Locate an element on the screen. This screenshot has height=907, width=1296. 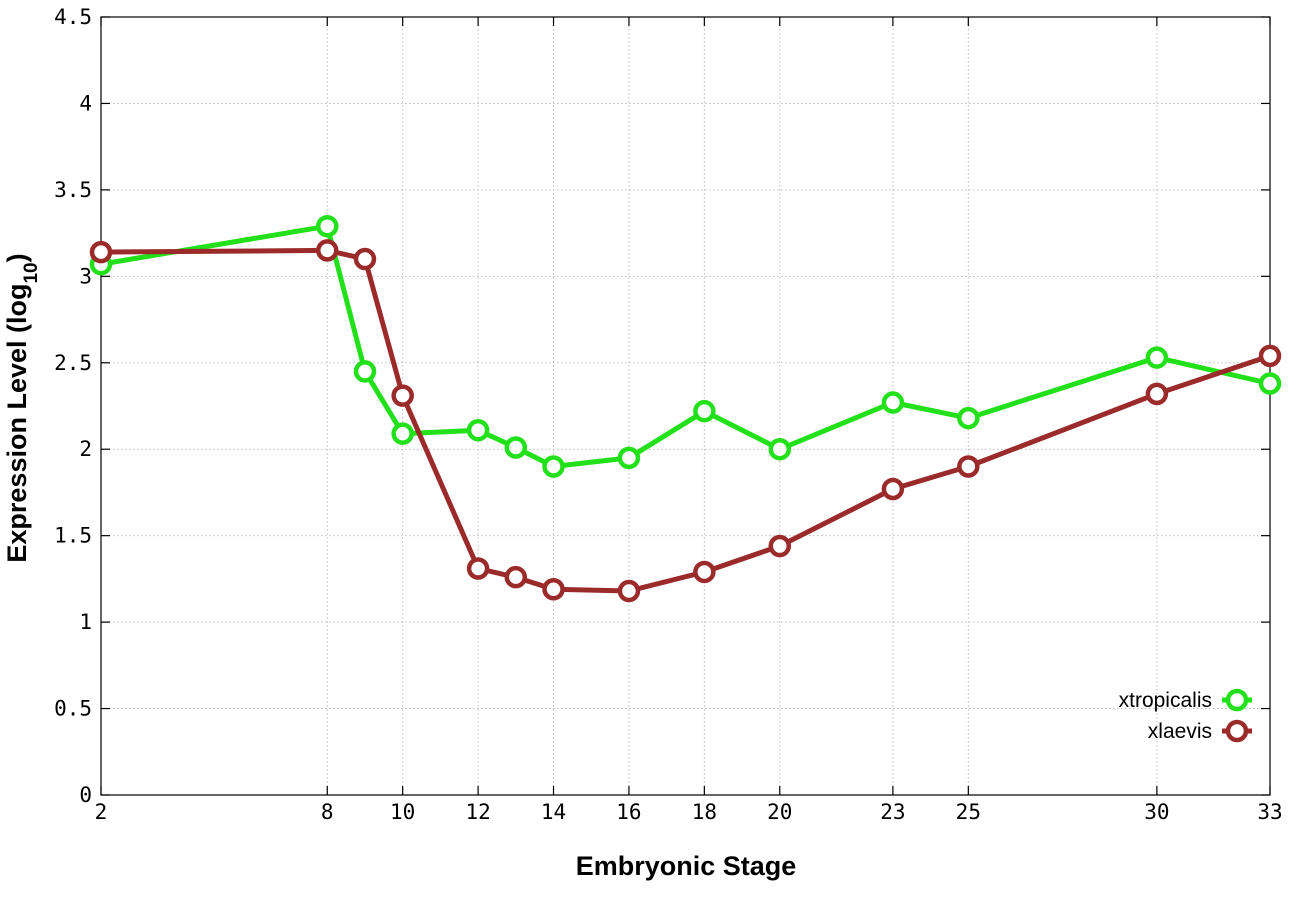
y-axis-title-subscript: 10 is located at coordinates (31, 272).